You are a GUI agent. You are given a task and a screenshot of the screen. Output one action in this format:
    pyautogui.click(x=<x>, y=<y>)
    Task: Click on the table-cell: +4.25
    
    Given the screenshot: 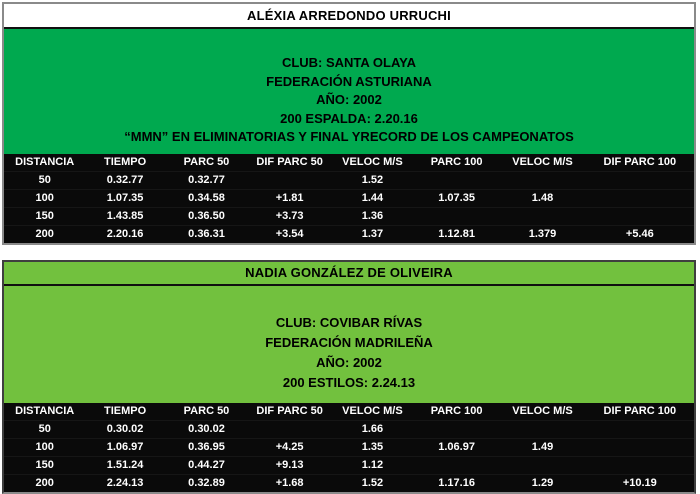 What is the action you would take?
    pyautogui.click(x=290, y=446)
    